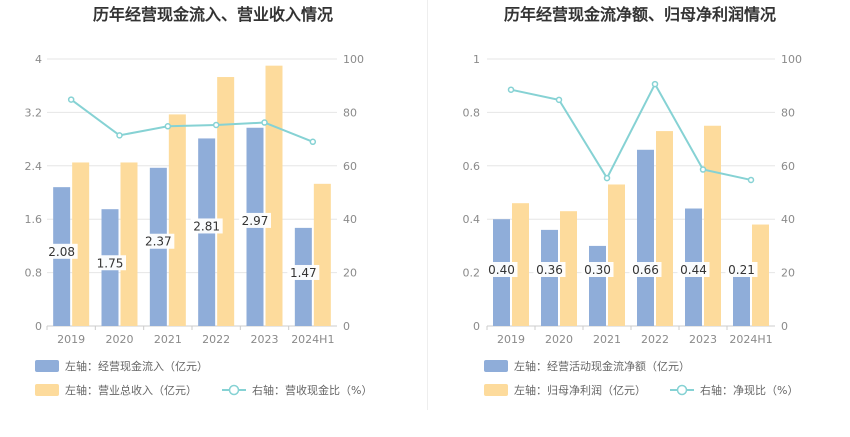 The width and height of the screenshot is (850, 437). What do you see at coordinates (580, 390) in the screenshot?
I see `legend-label: 左轴：归母净利润（亿元）` at bounding box center [580, 390].